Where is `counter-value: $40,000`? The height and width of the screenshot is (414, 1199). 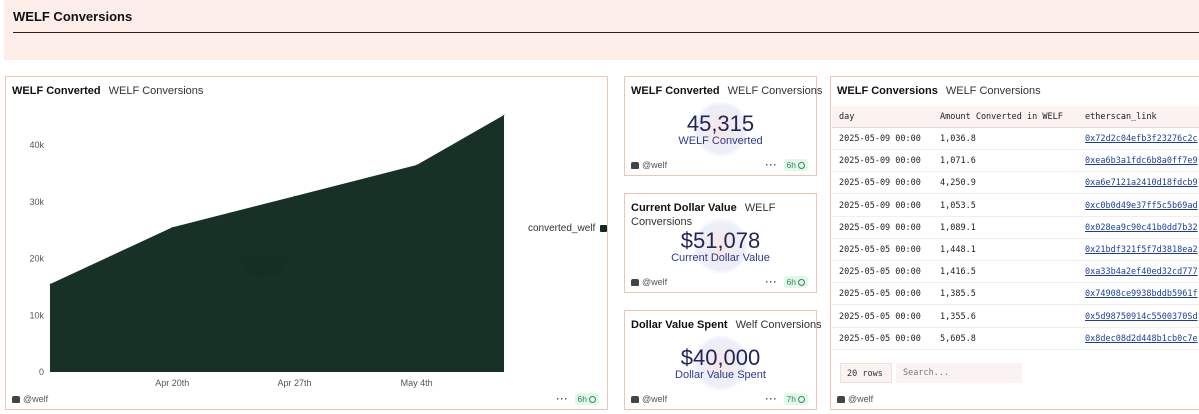
counter-value: $40,000 is located at coordinates (720, 357).